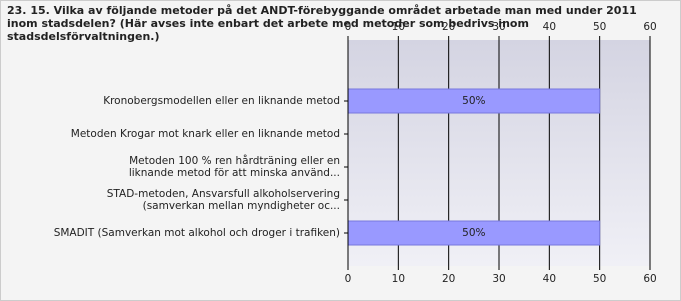 The width and height of the screenshot is (681, 301). Describe the element at coordinates (448, 279) in the screenshot. I see `x-tick-label-bottom: 20` at that location.